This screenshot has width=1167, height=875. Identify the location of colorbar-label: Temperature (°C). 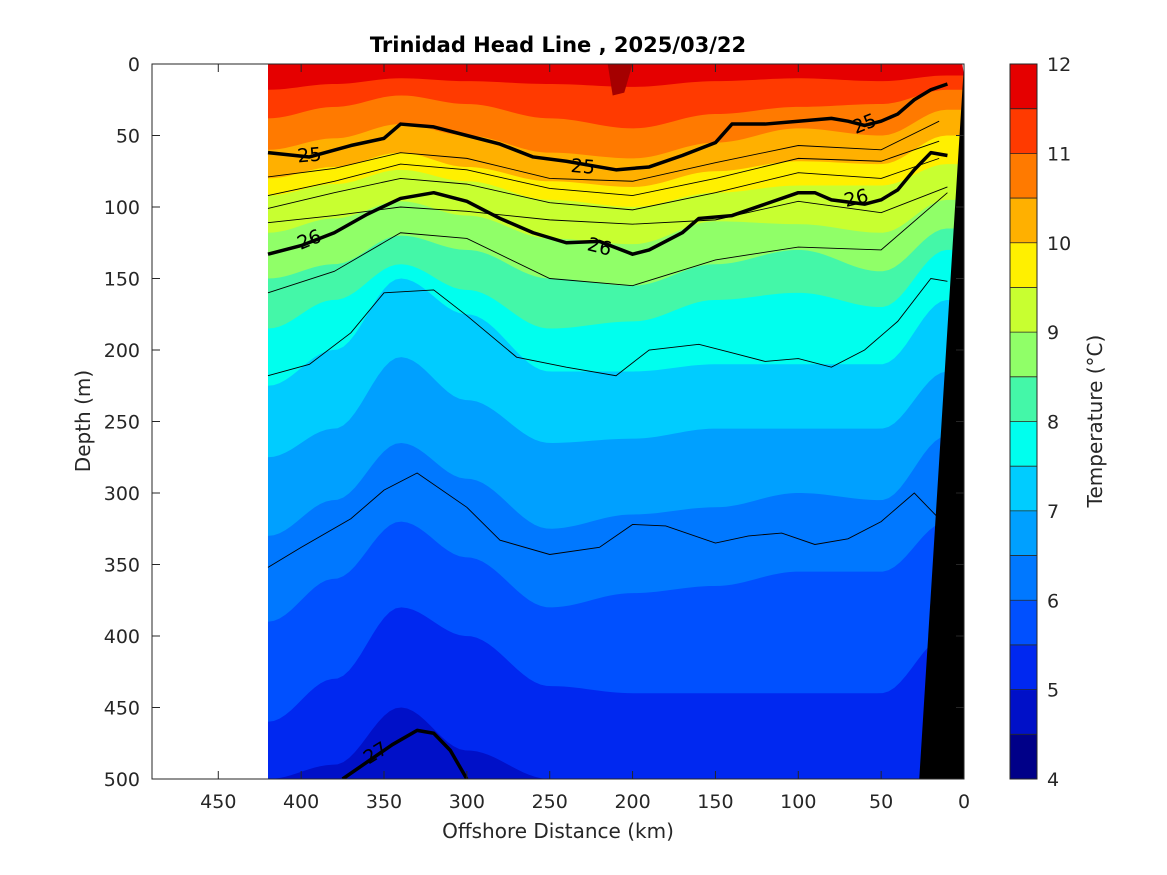
(1095, 422).